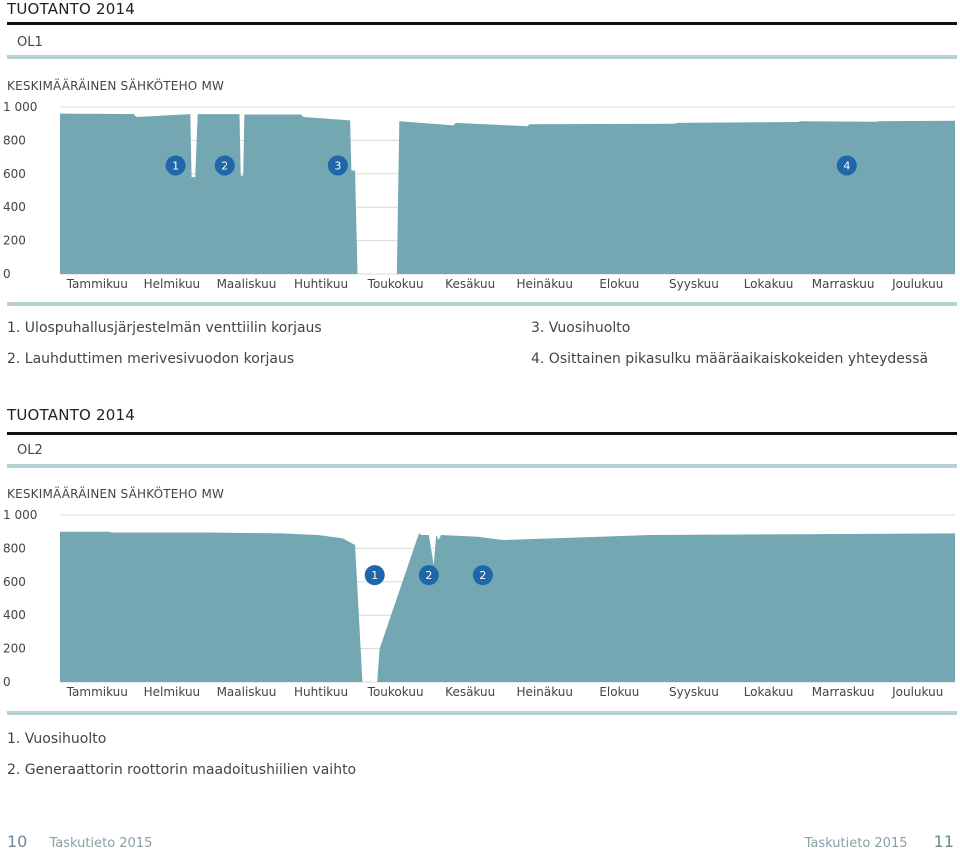  What do you see at coordinates (71, 415) in the screenshot?
I see `section-title-ol2: TUOTANTO 2014` at bounding box center [71, 415].